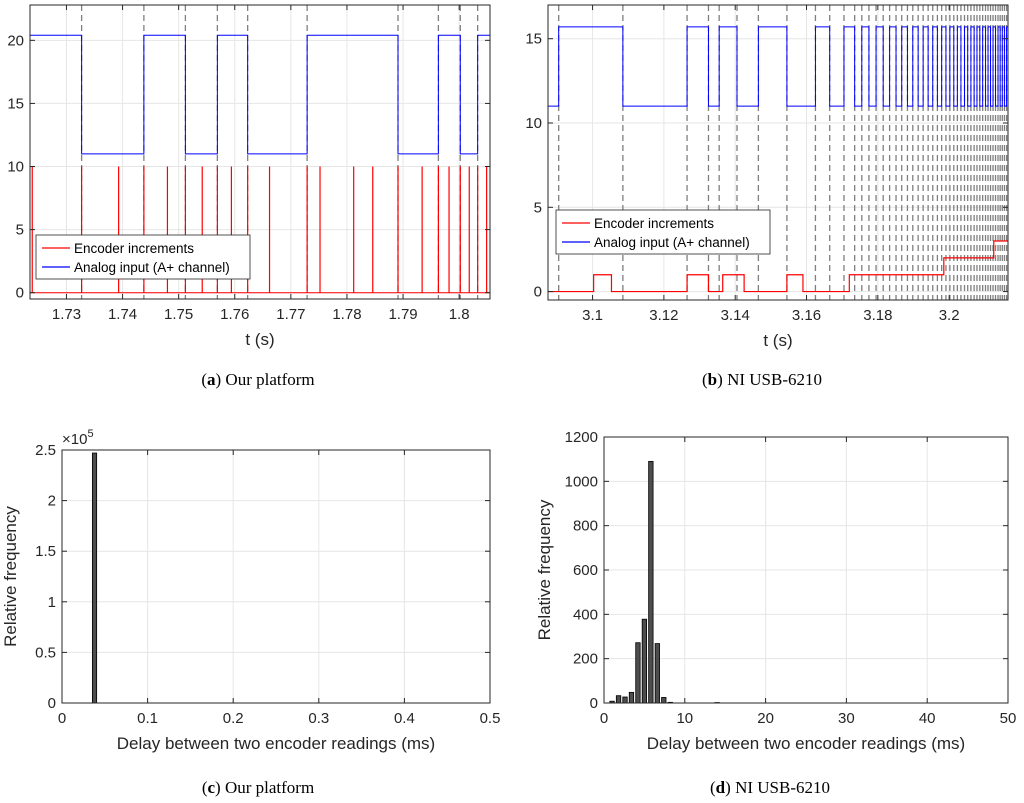 The image size is (1024, 803). Describe the element at coordinates (10, 576) in the screenshot. I see `ylabel-c: Relative frequency` at that location.